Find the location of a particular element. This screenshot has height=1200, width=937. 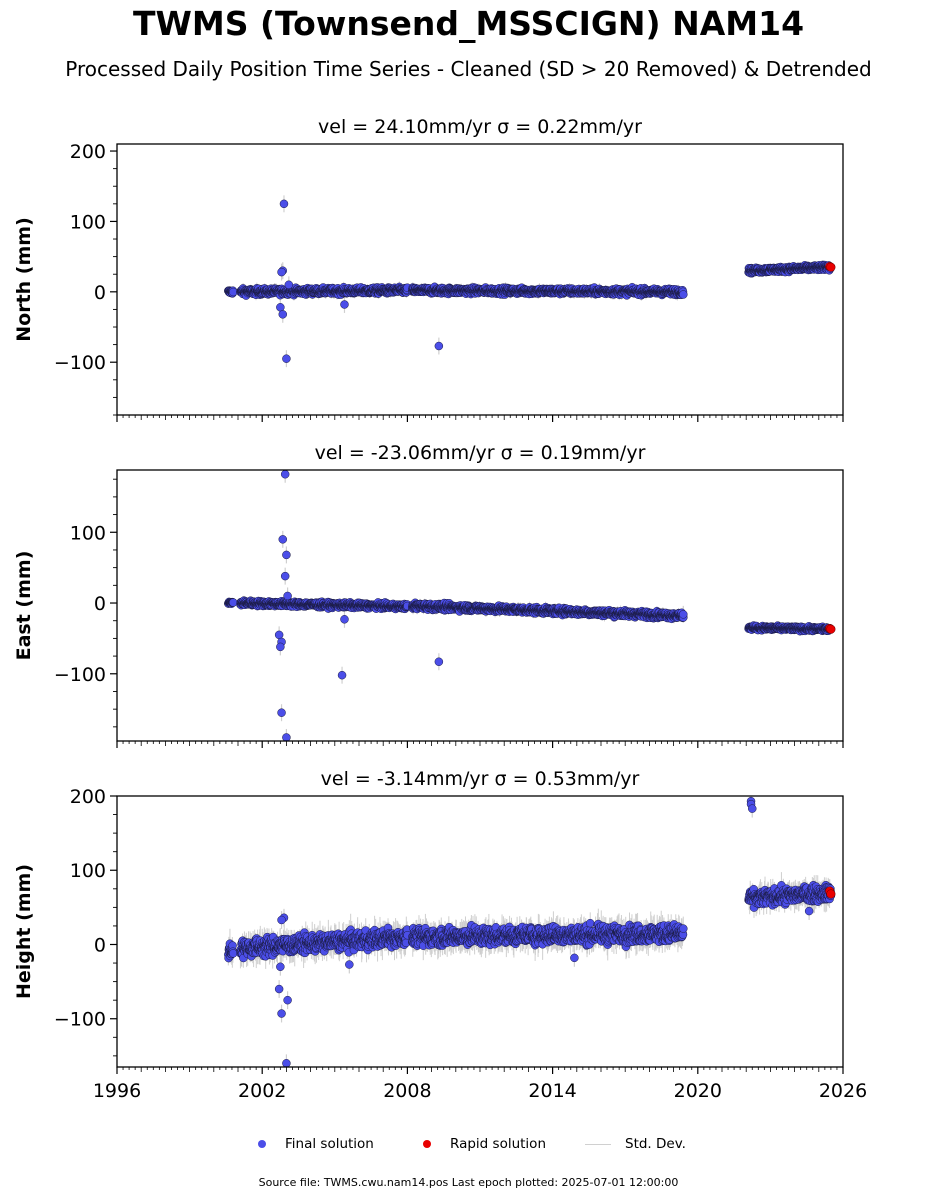

panel-title-north: vel = 24.10mm/yr σ = 0.22mm/yr is located at coordinates (480, 127).